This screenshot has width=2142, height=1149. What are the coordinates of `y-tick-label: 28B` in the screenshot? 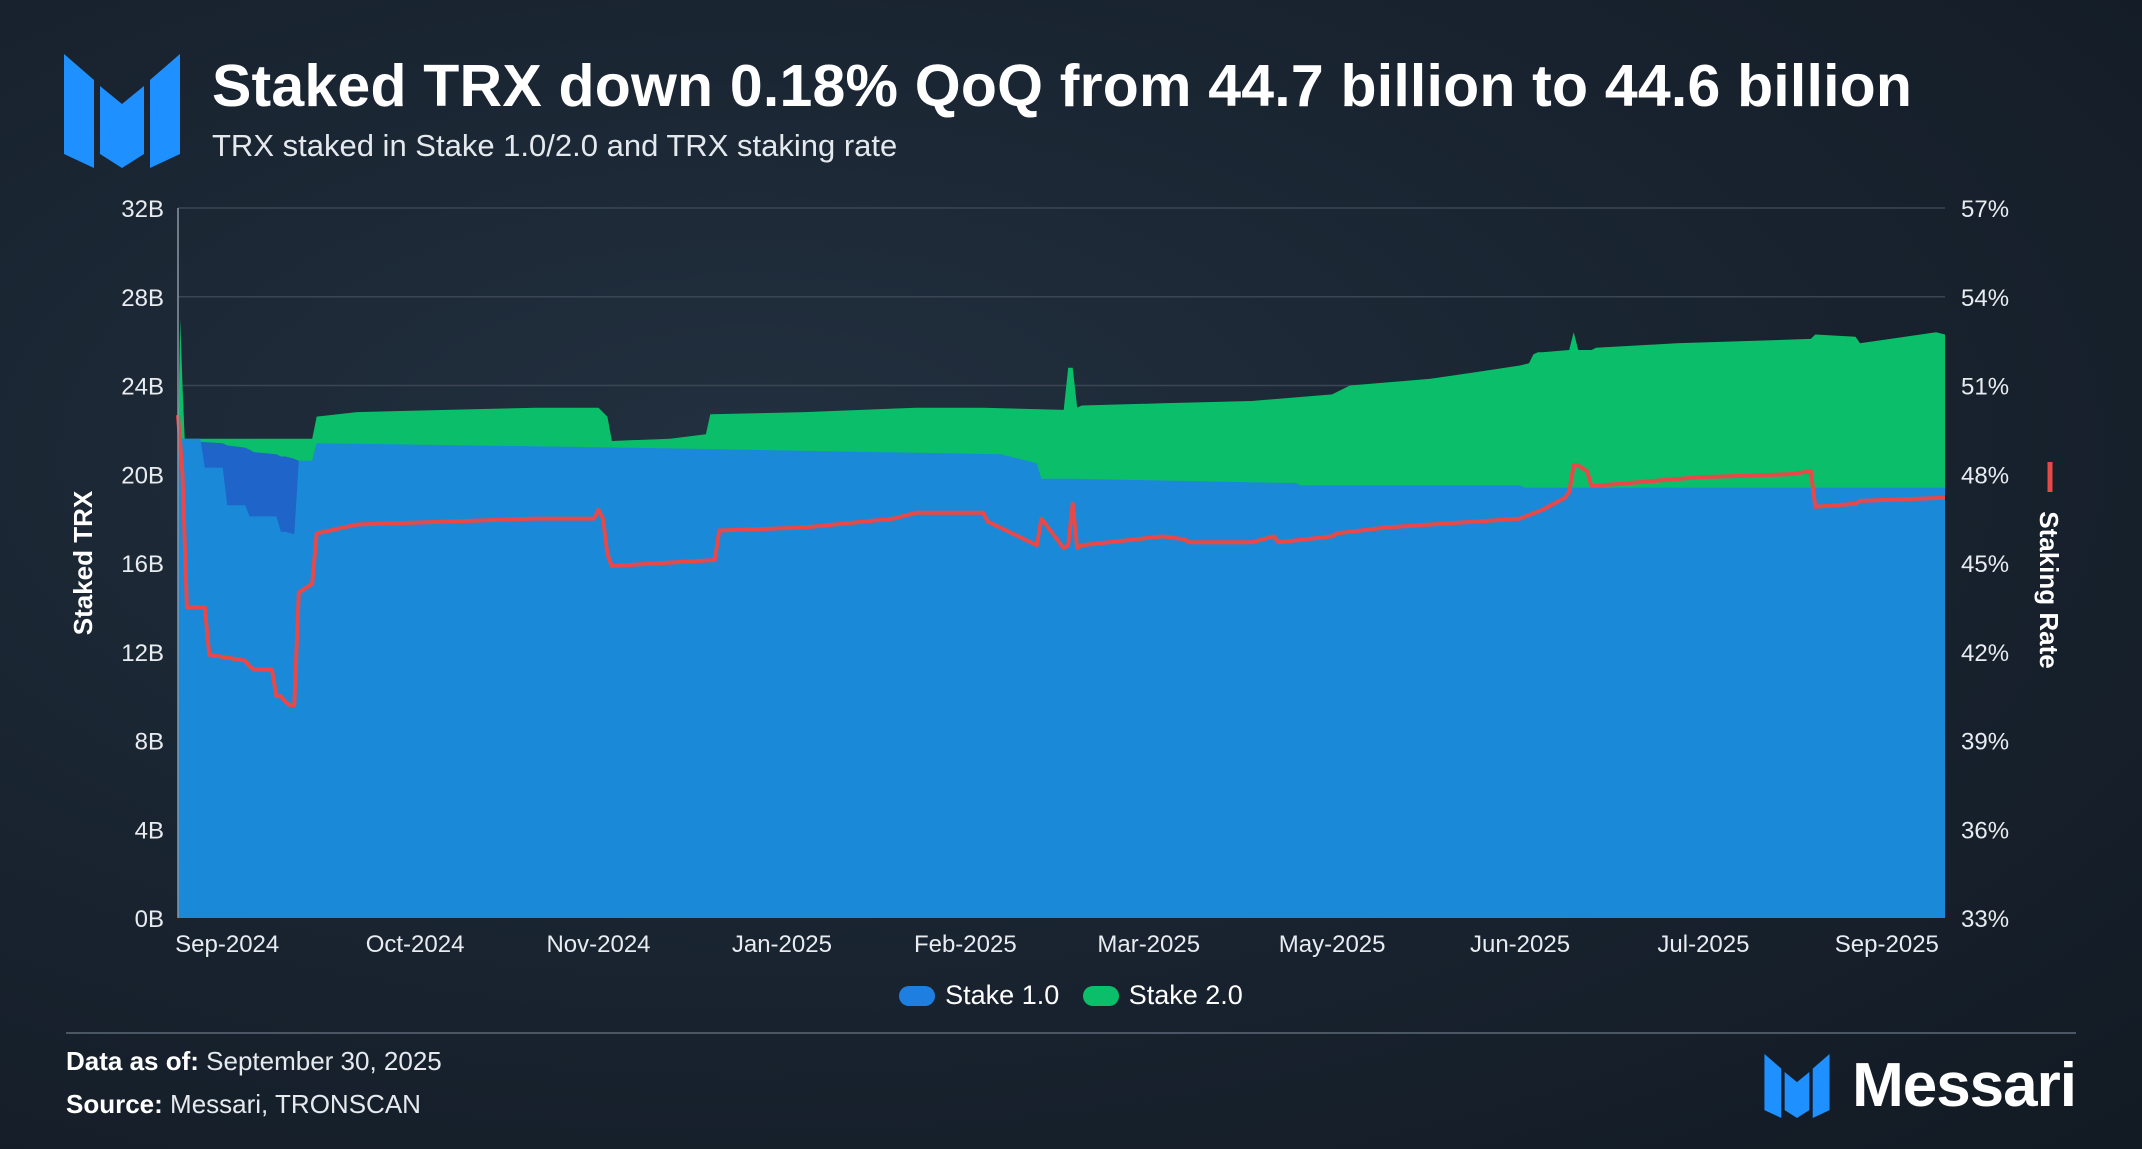 It's located at (142, 298).